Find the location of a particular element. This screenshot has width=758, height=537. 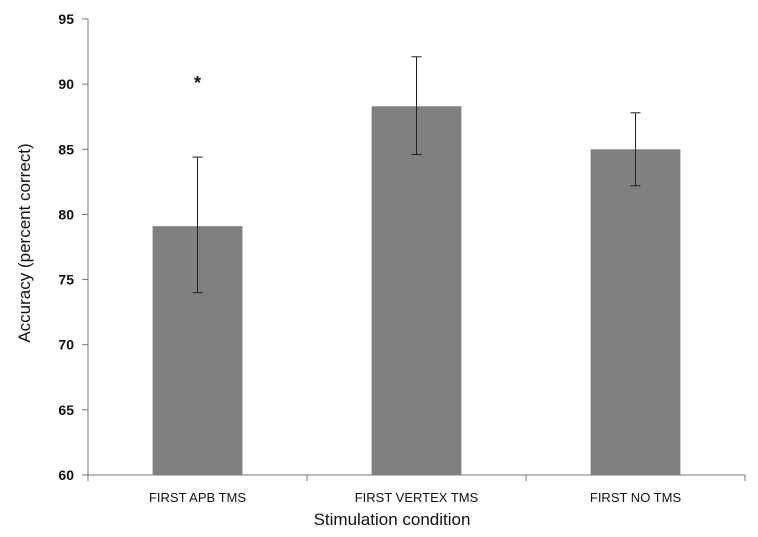

y-tick-label: 75 is located at coordinates (66, 280).